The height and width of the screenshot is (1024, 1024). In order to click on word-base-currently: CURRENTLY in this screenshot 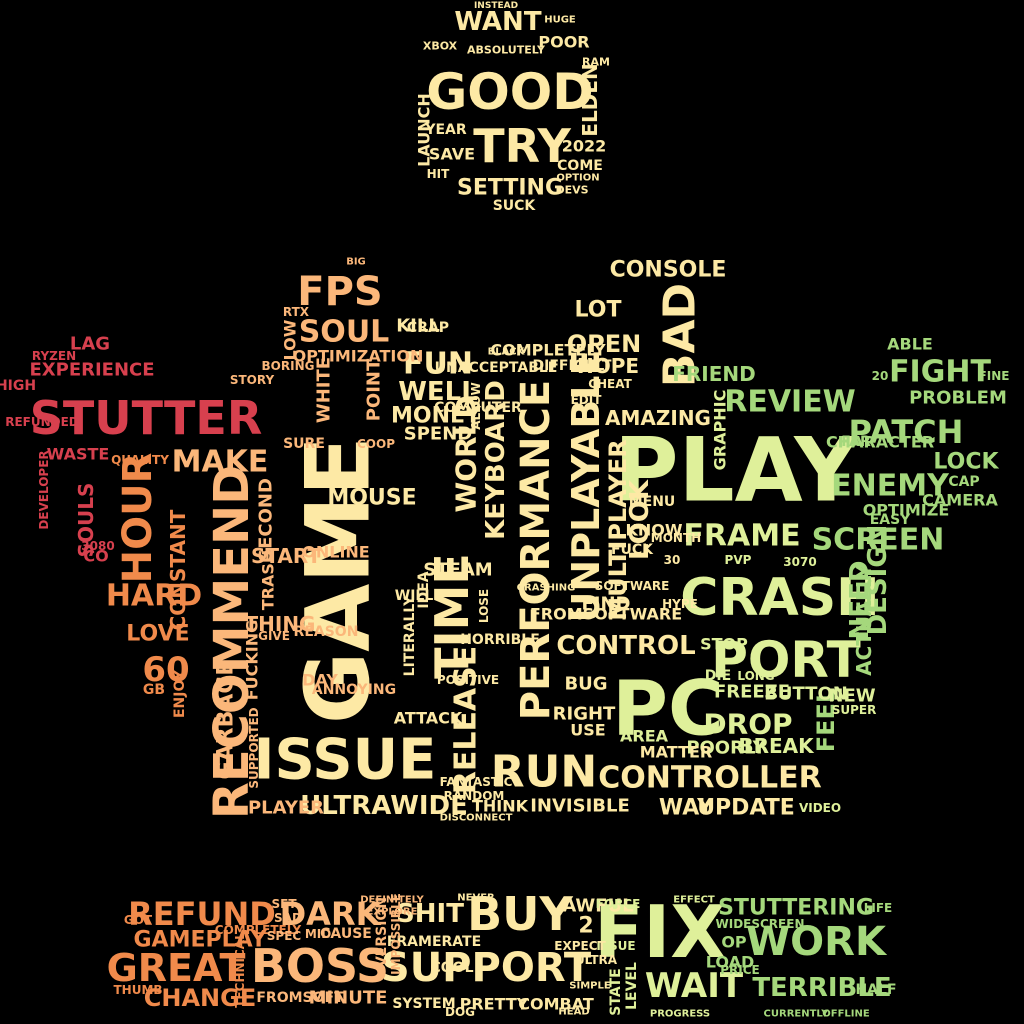, I will do `click(797, 1014)`.